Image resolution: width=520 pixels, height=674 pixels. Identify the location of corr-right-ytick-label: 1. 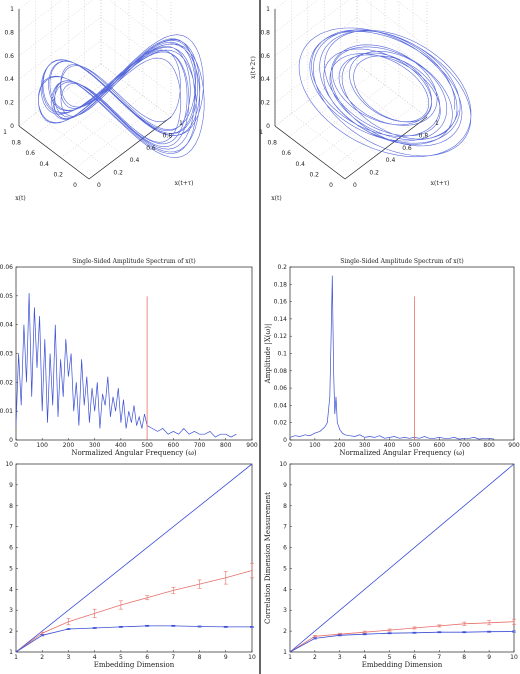
(285, 652).